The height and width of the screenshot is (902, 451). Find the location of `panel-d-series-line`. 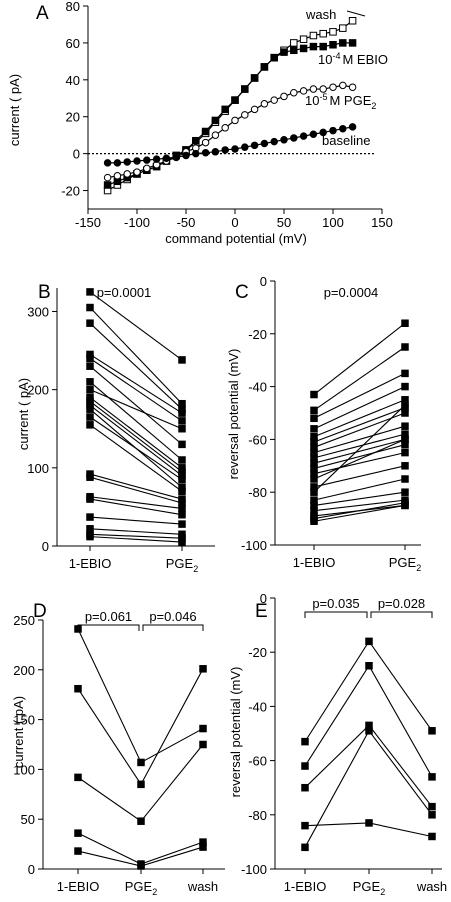

panel-d-series-line is located at coordinates (140, 696).